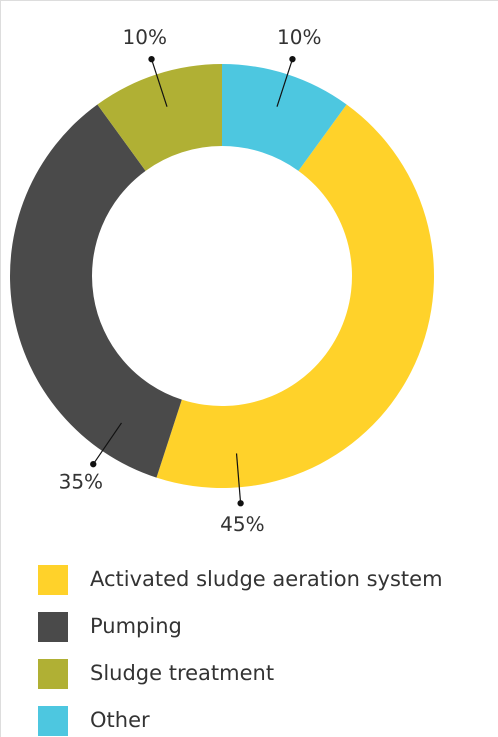  Describe the element at coordinates (136, 626) in the screenshot. I see `legend-label: Pumping` at that location.